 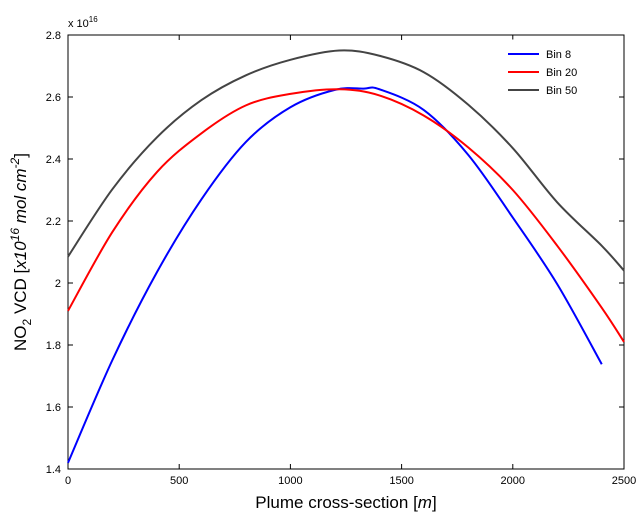 I want to click on legend-label-bin-20: Bin 20, so click(x=561, y=73).